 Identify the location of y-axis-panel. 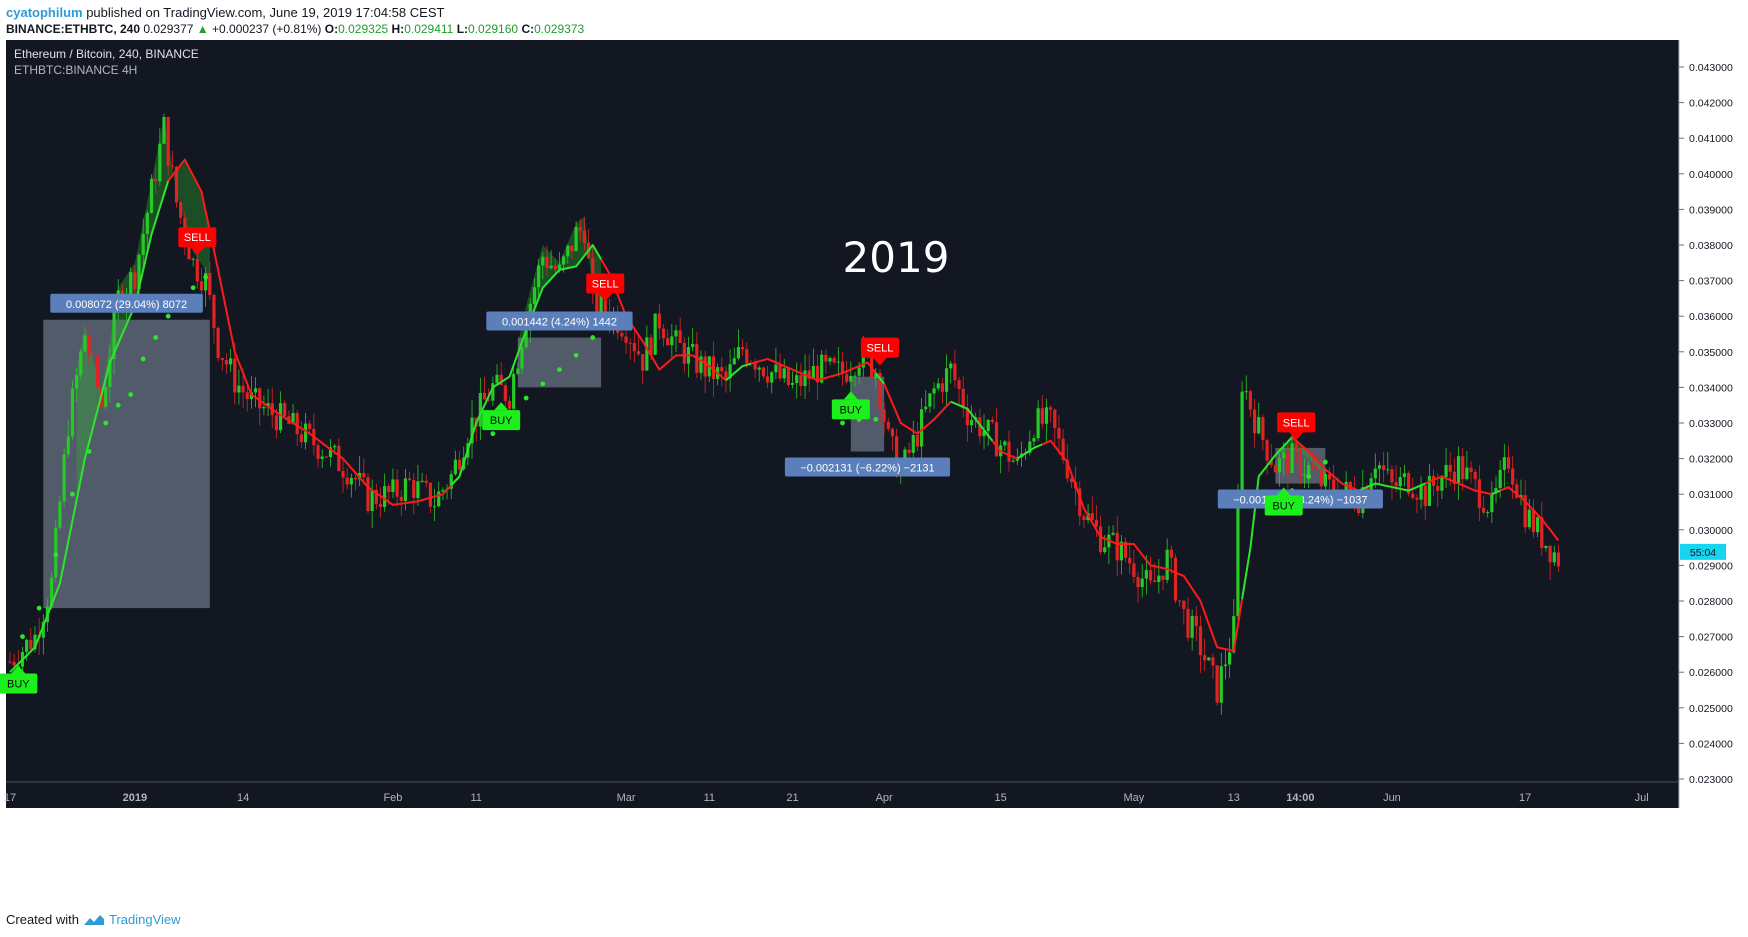
(1710, 424).